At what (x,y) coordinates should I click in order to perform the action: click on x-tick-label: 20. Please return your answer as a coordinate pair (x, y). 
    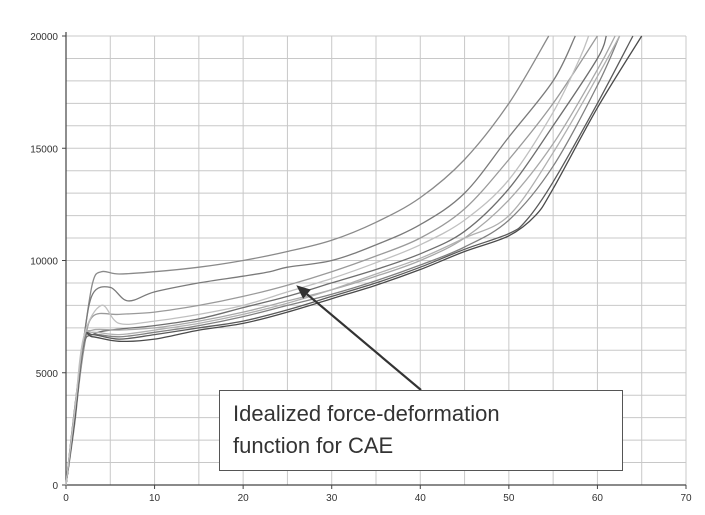
    Looking at the image, I should click on (244, 498).